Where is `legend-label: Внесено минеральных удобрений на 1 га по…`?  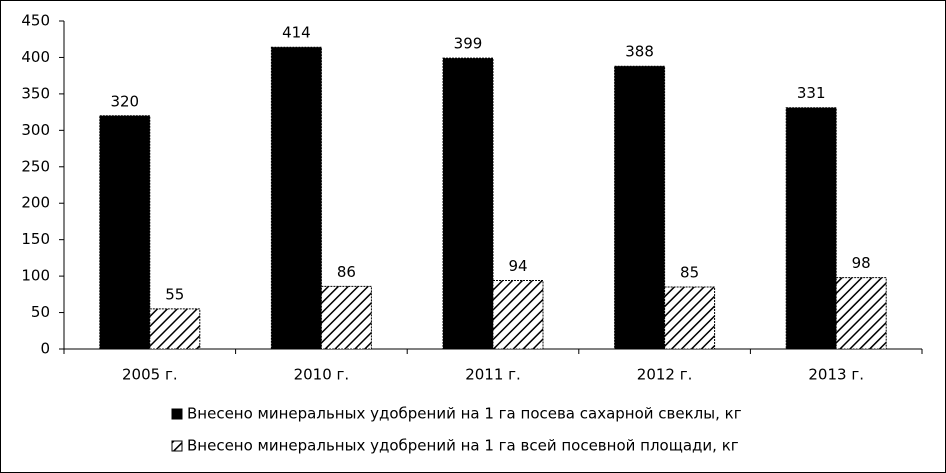 legend-label: Внесено минеральных удобрений на 1 га по… is located at coordinates (464, 414).